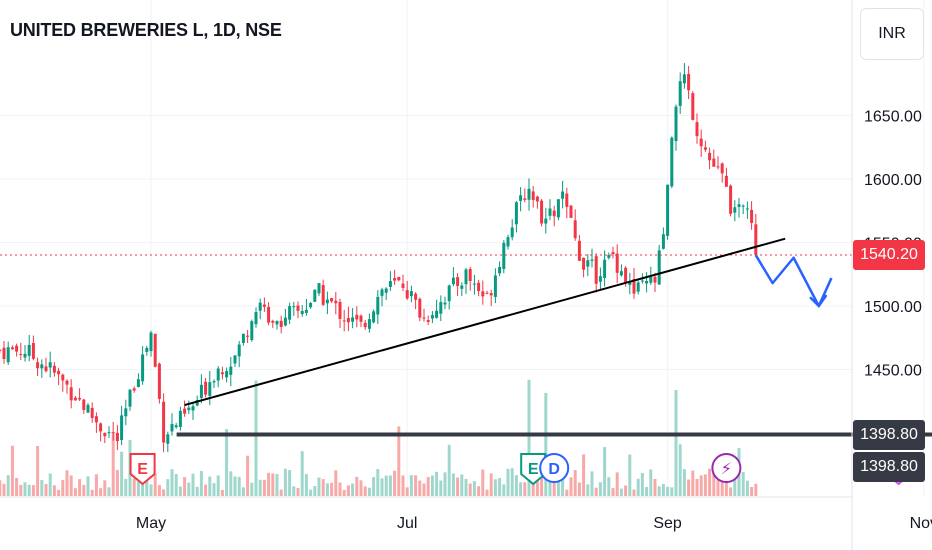  What do you see at coordinates (889, 254) in the screenshot?
I see `last-price-badge: 1540.20` at bounding box center [889, 254].